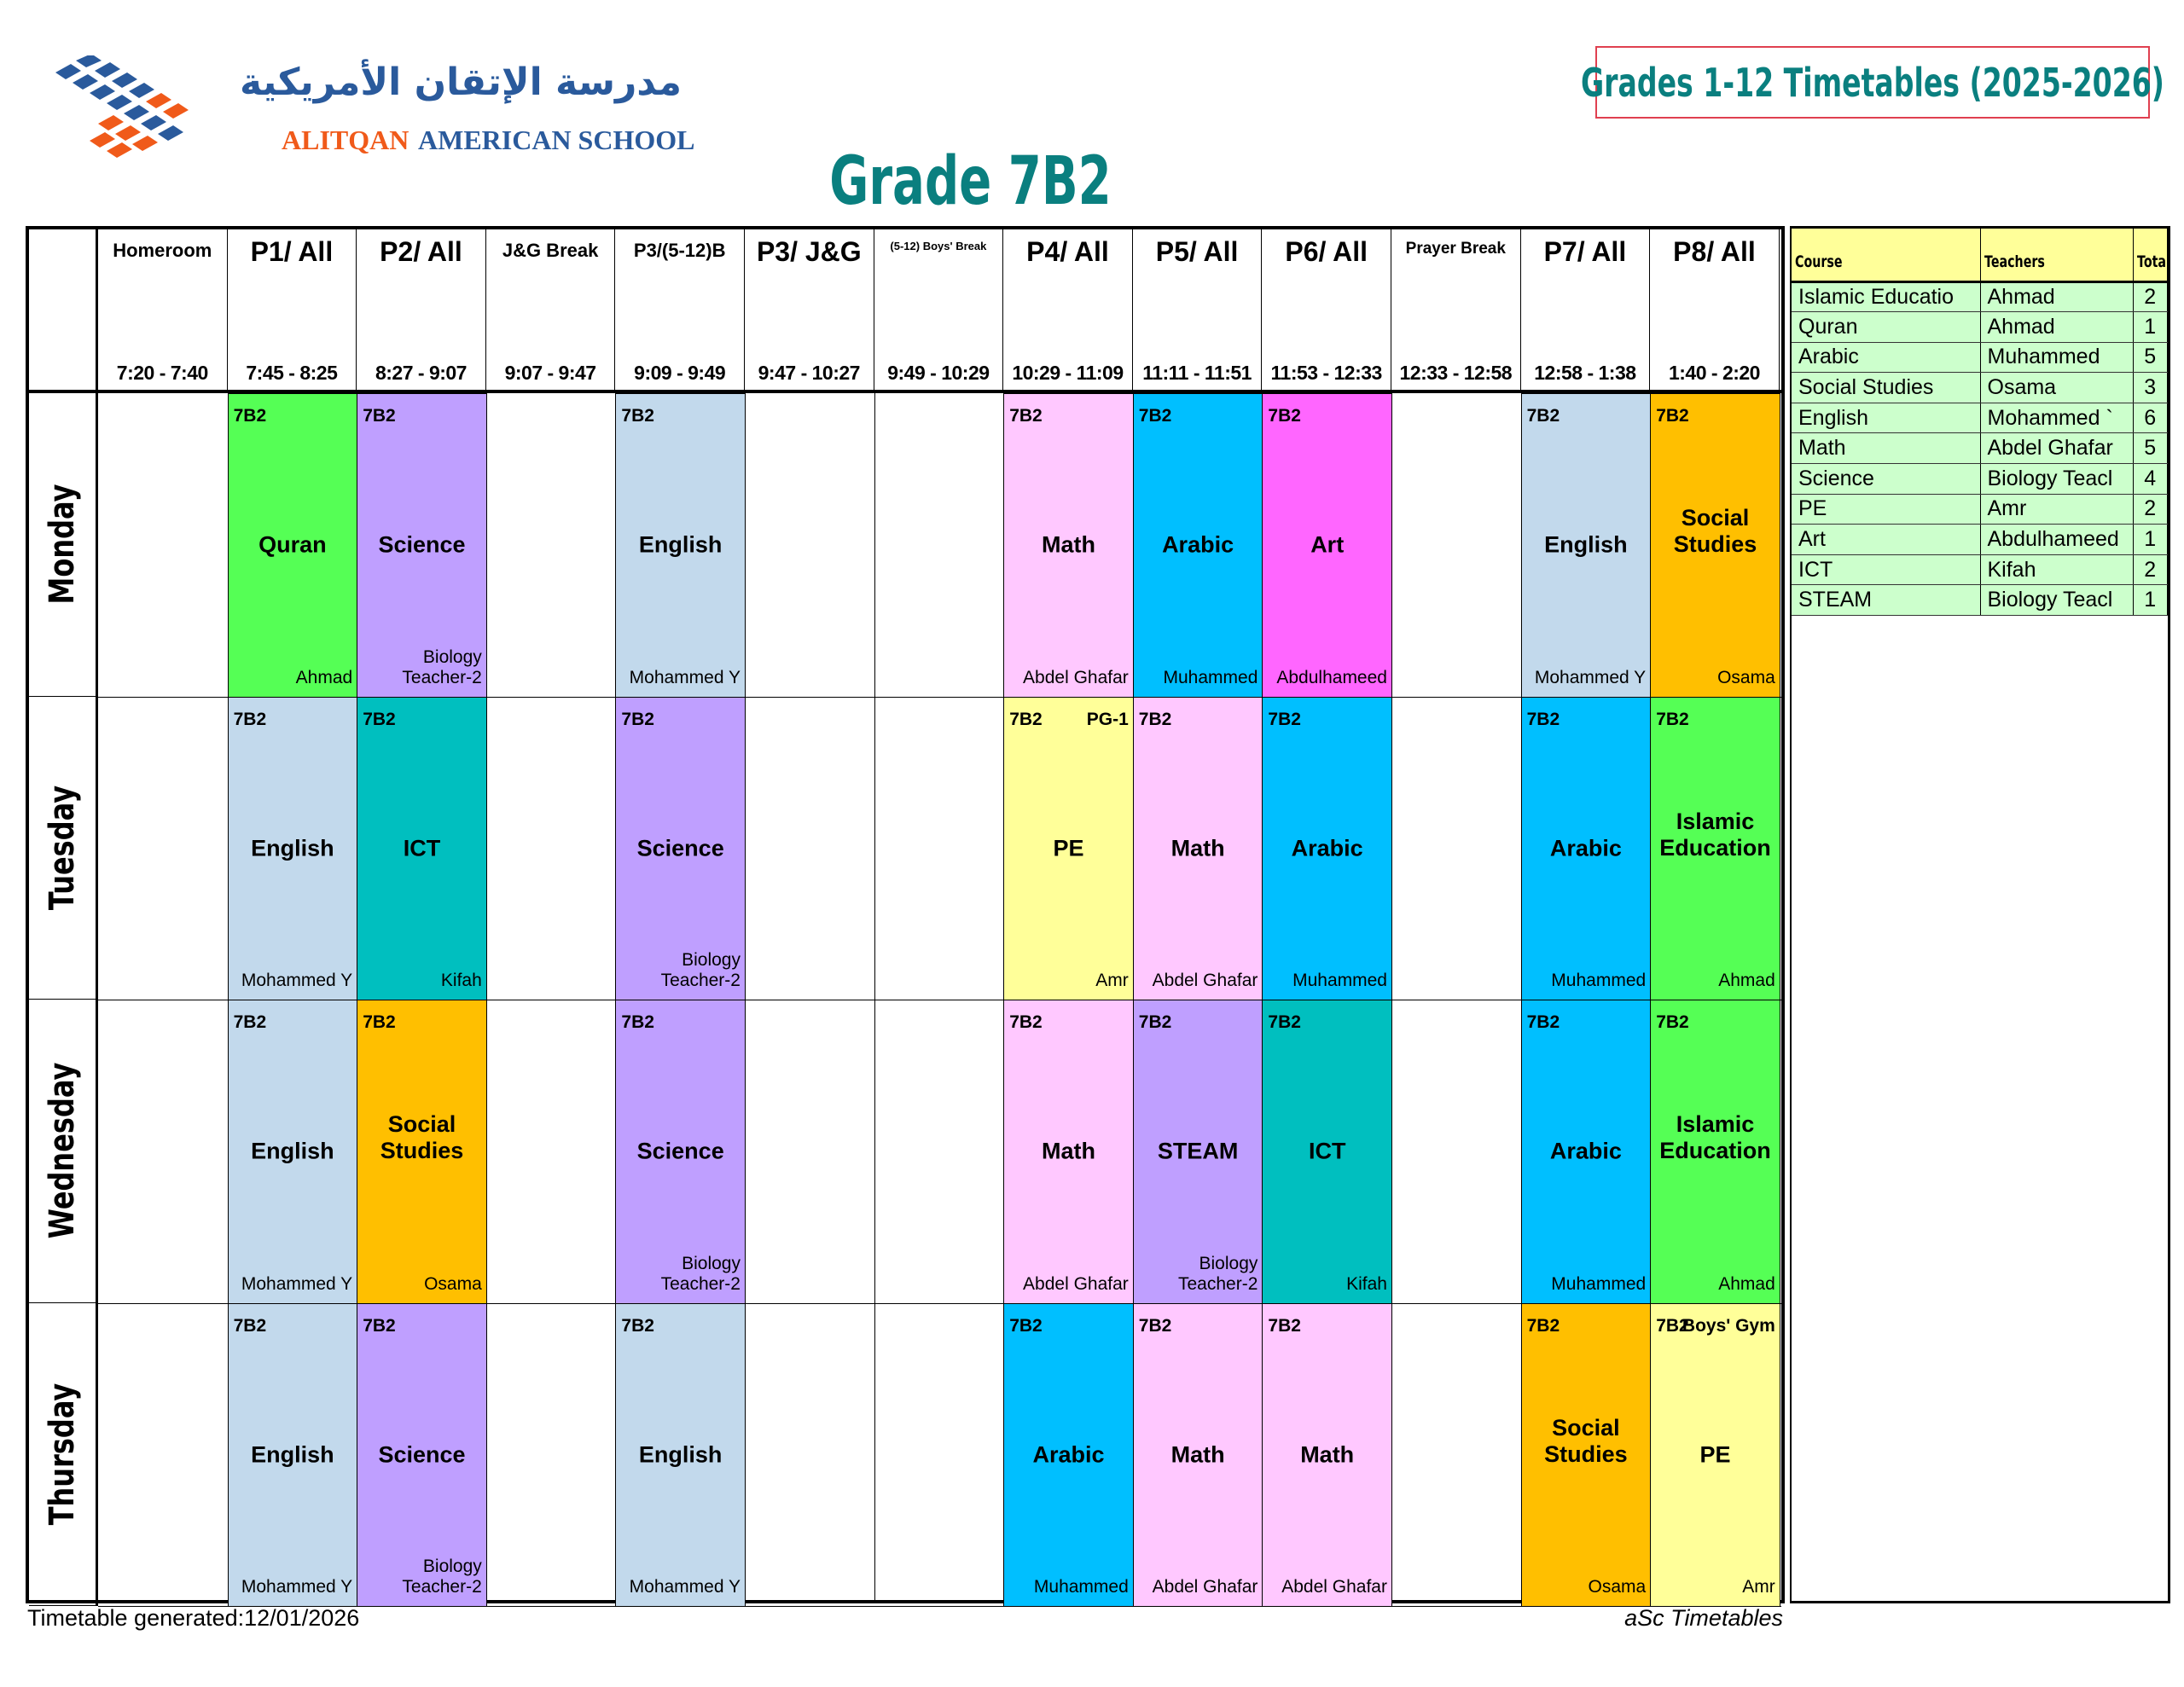 This screenshot has width=2184, height=1687. I want to click on svg-text: AMERICAN SCHOOL, so click(556, 140).